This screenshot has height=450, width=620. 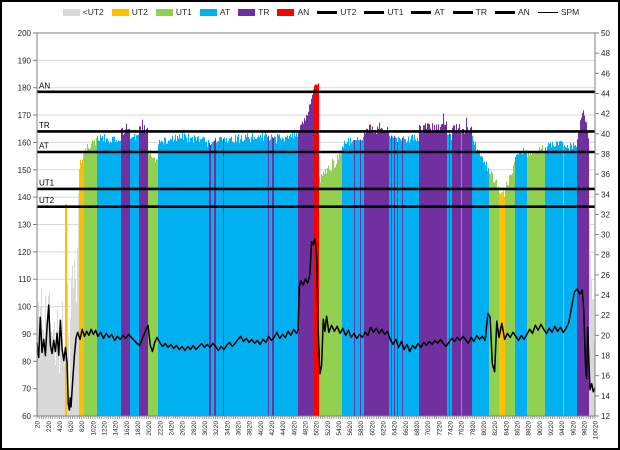 I want to click on svg-text: 1420, so click(x=116, y=428).